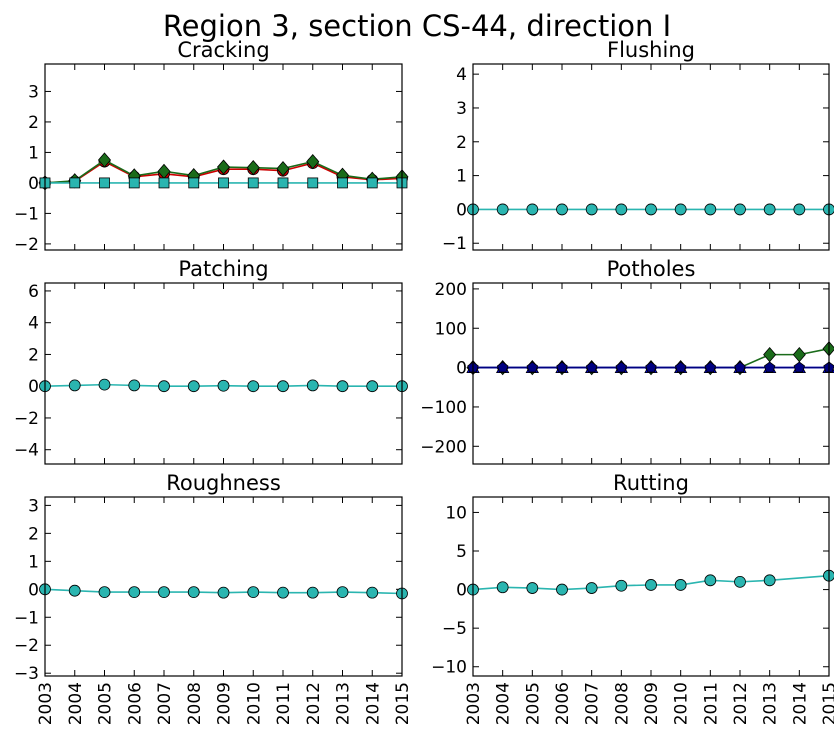 The width and height of the screenshot is (834, 738). What do you see at coordinates (33, 92) in the screenshot?
I see `cracking-ytick-label: 3` at bounding box center [33, 92].